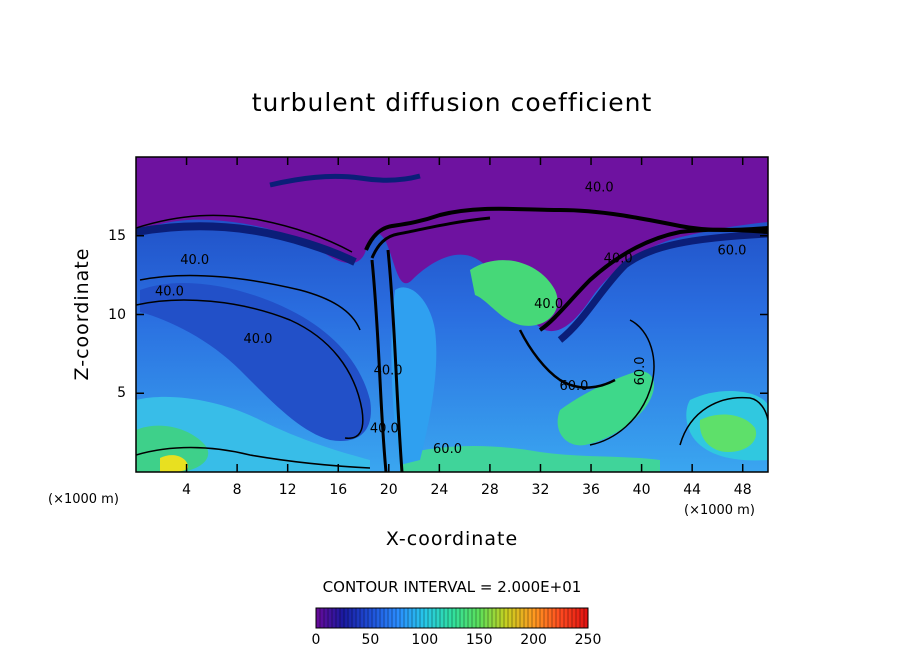 The height and width of the screenshot is (654, 904). What do you see at coordinates (316, 640) in the screenshot?
I see `colorbar-tick-label: 0` at bounding box center [316, 640].